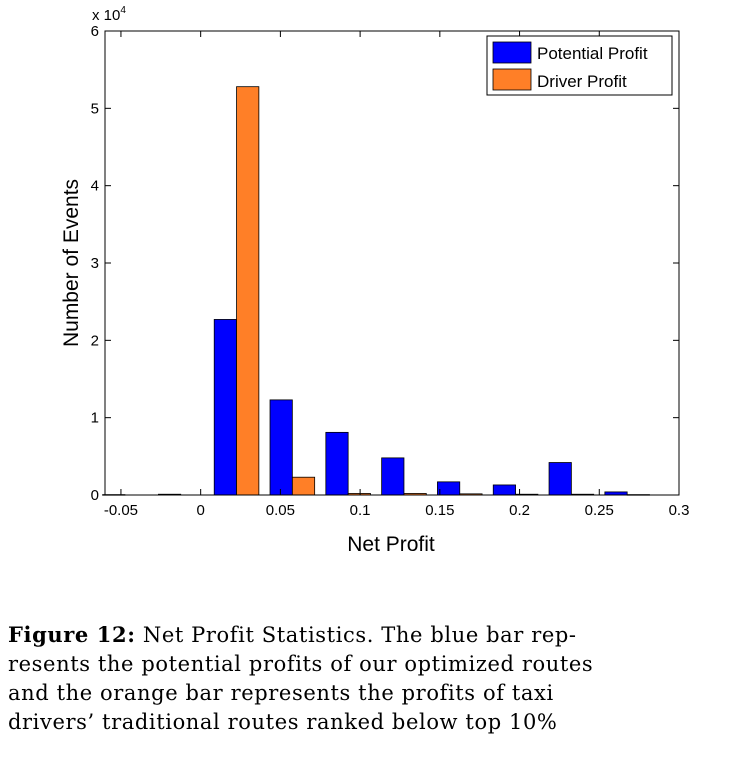 Image resolution: width=749 pixels, height=763 pixels. Describe the element at coordinates (391, 544) in the screenshot. I see `x-axis-title: Net Profit` at that location.